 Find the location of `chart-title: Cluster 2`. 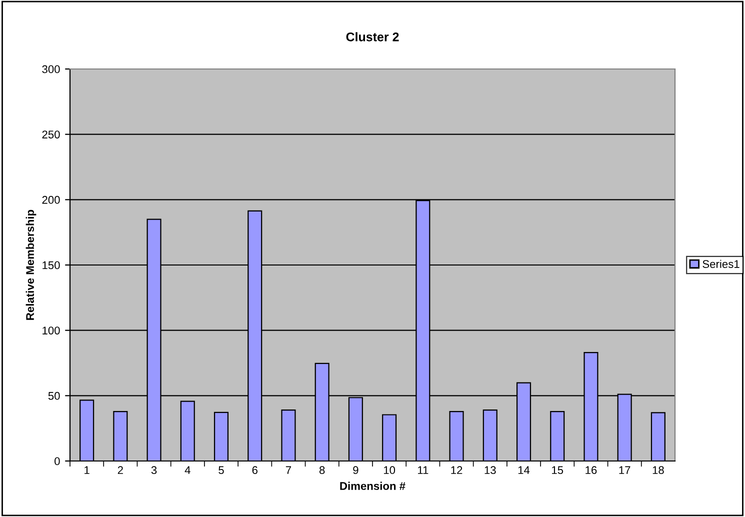

chart-title: Cluster 2 is located at coordinates (372, 37).